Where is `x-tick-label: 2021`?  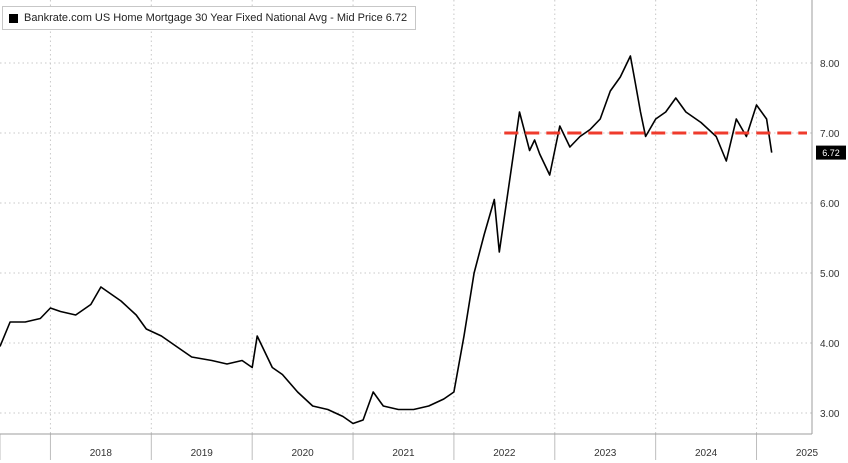 x-tick-label: 2021 is located at coordinates (403, 453).